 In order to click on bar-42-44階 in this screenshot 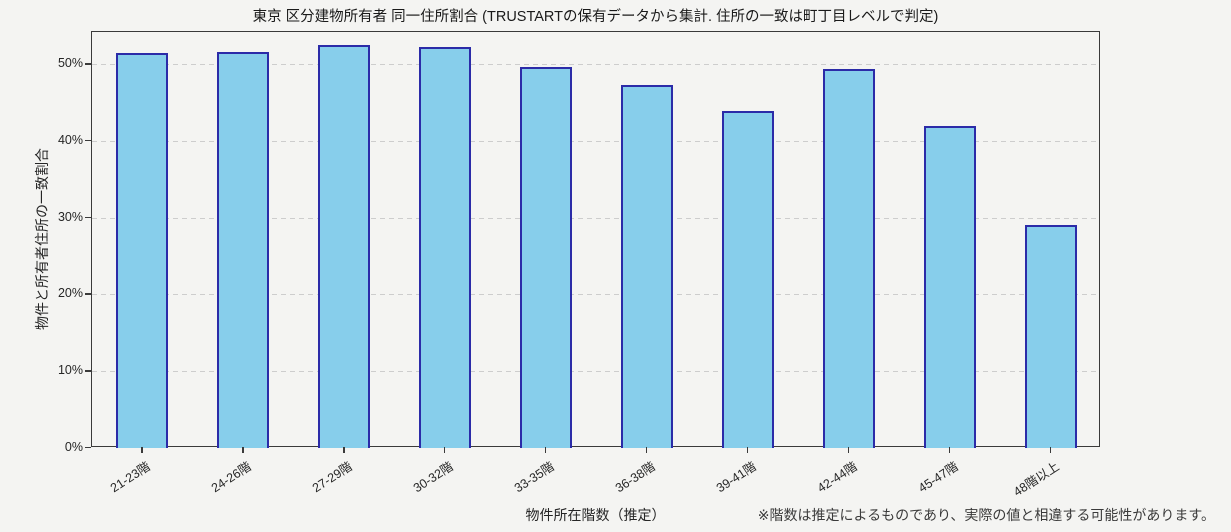, I will do `click(848, 258)`.